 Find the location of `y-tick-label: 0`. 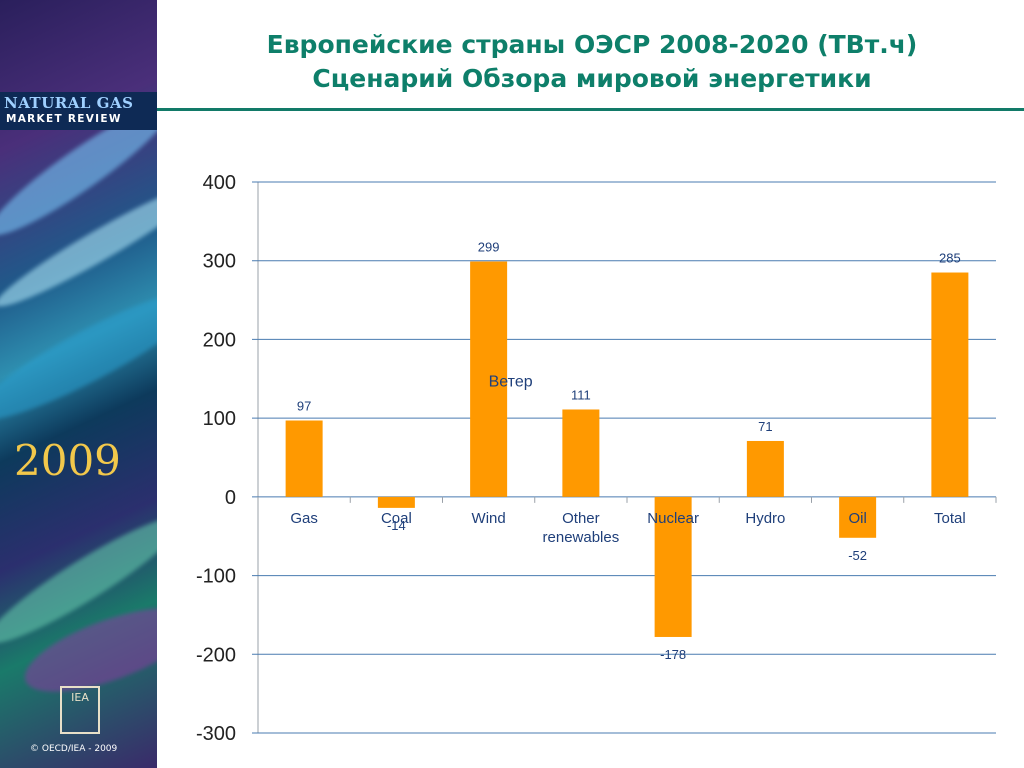

y-tick-label: 0 is located at coordinates (230, 498).